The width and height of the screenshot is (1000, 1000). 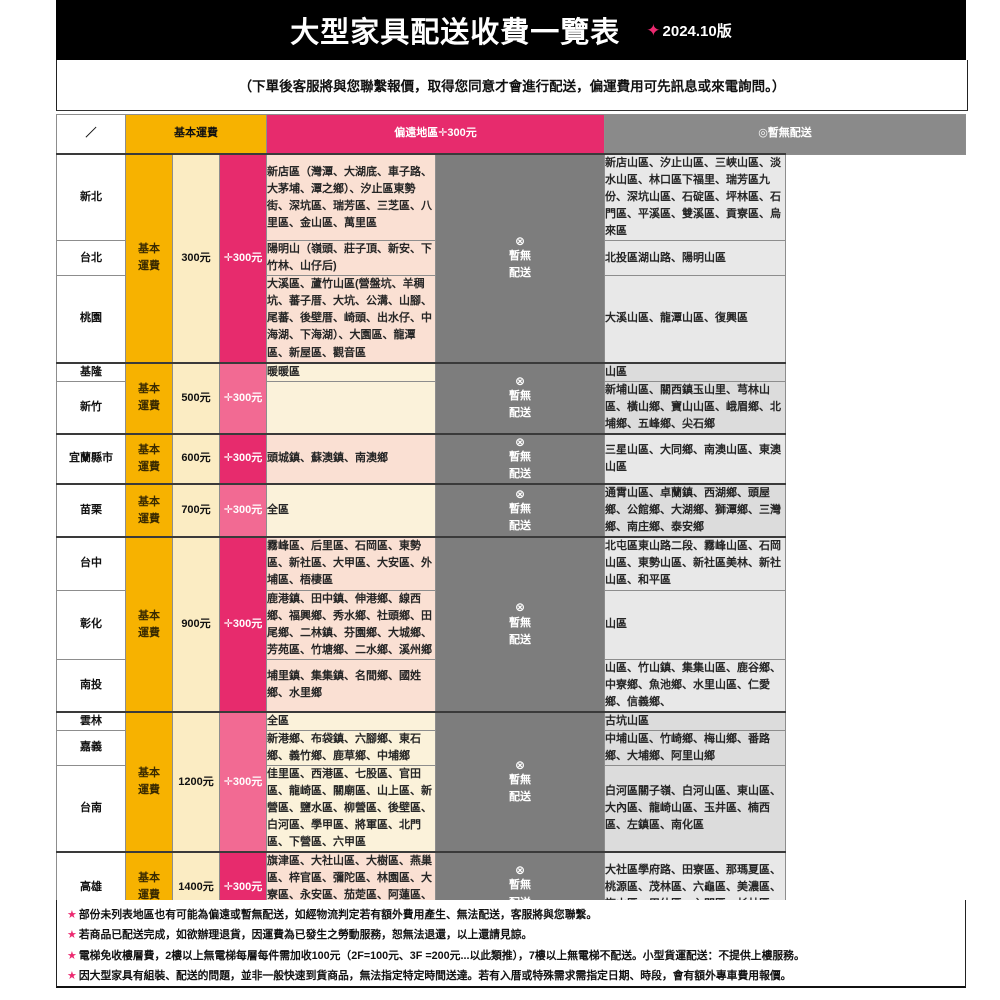 I want to click on price-value: 300元, so click(x=196, y=258).